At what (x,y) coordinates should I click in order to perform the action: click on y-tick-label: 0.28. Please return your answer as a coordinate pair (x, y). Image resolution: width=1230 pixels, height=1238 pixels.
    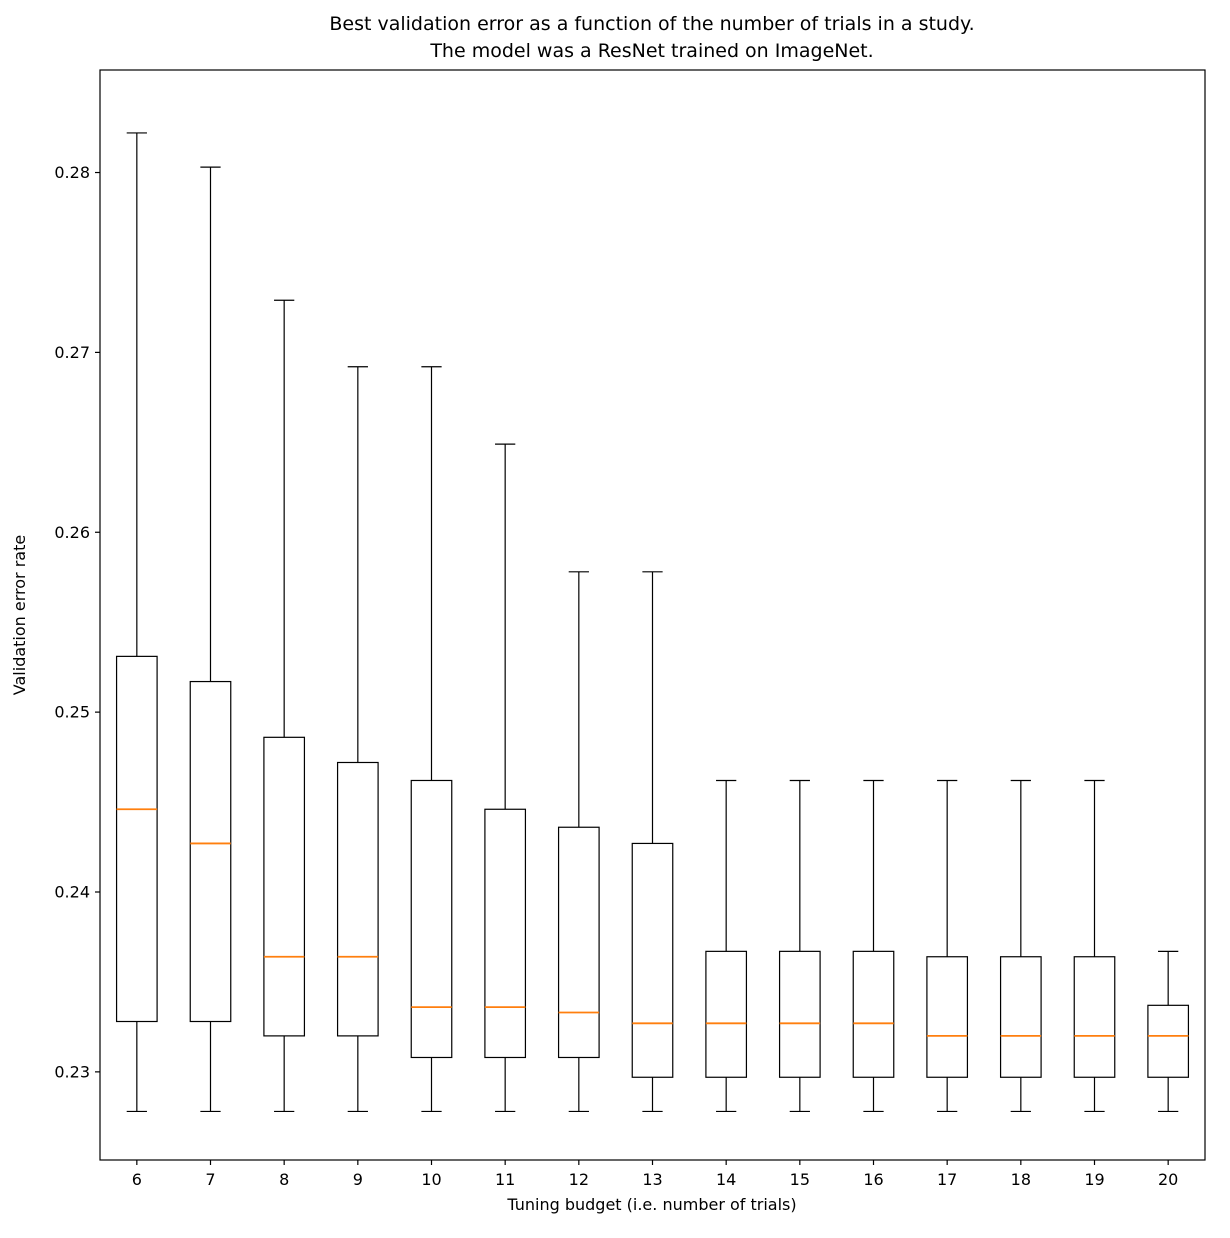
    Looking at the image, I should click on (72, 172).